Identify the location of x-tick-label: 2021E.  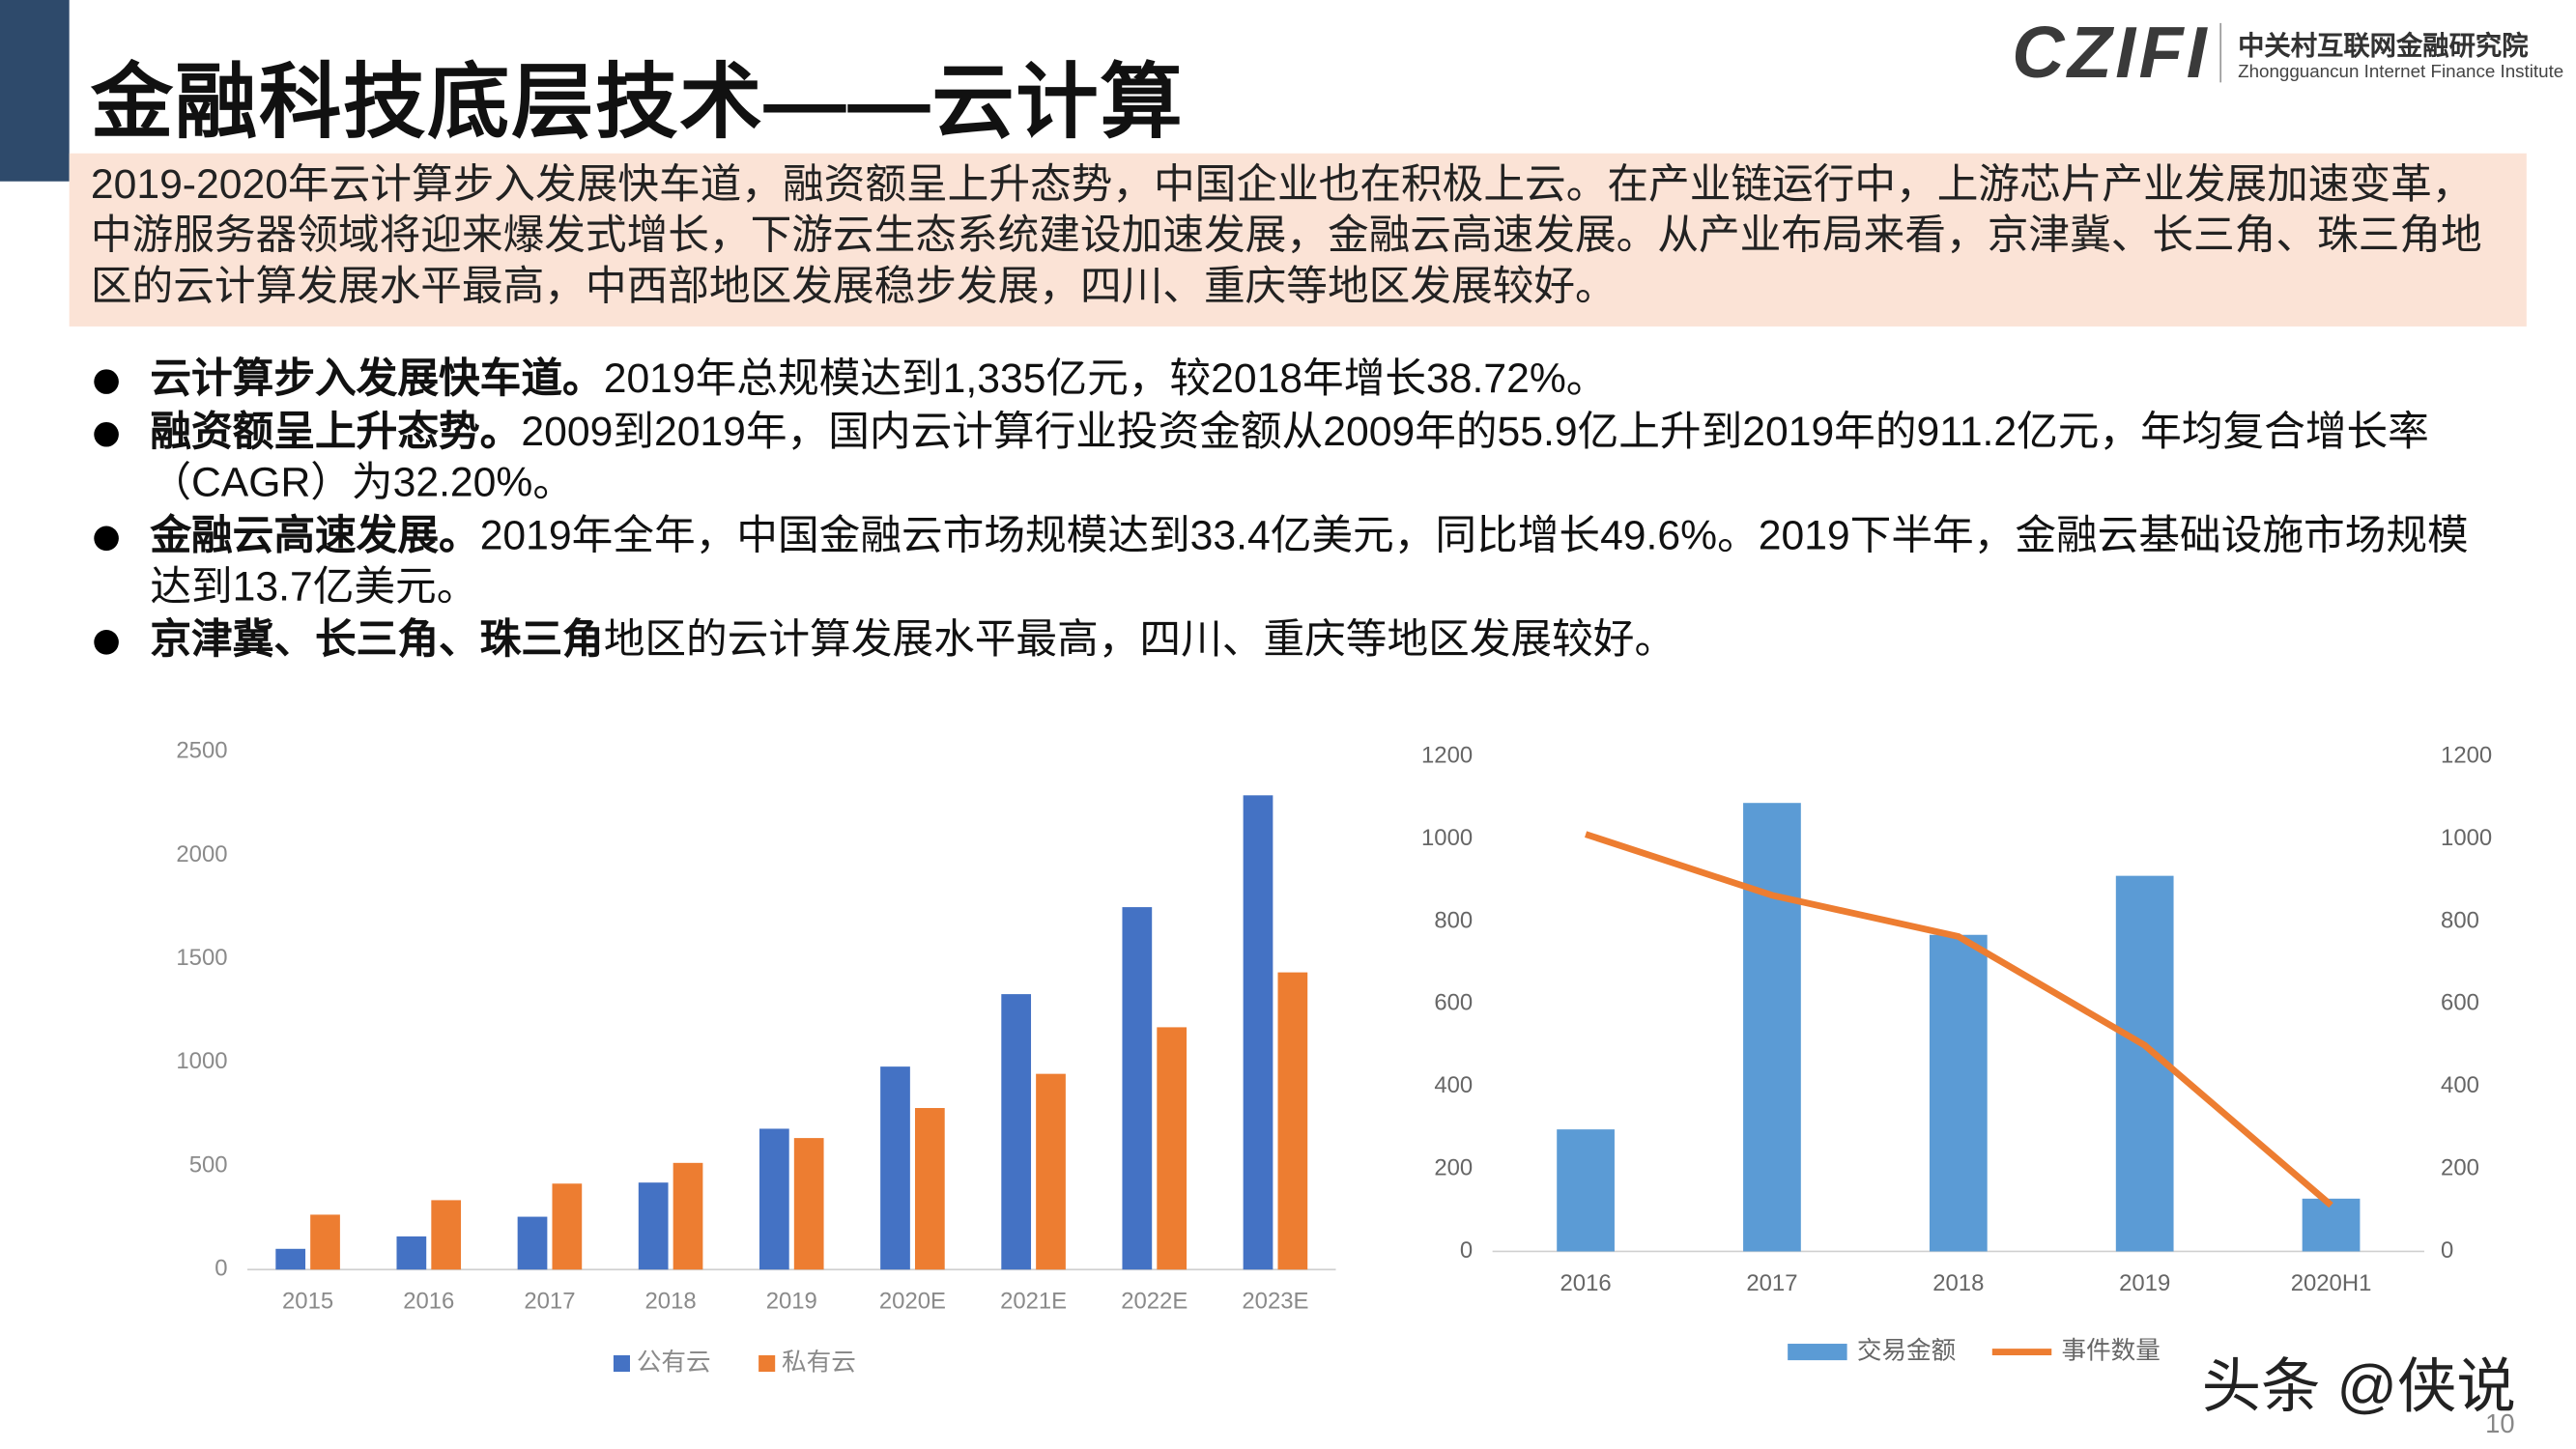
(1034, 1302).